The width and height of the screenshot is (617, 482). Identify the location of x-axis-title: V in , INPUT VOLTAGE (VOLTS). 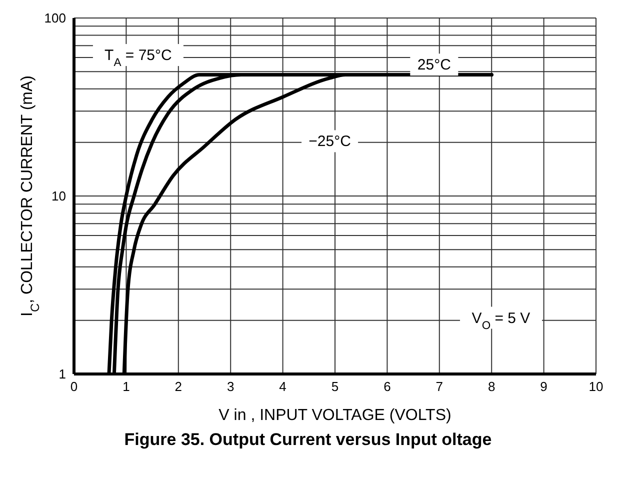
(335, 415).